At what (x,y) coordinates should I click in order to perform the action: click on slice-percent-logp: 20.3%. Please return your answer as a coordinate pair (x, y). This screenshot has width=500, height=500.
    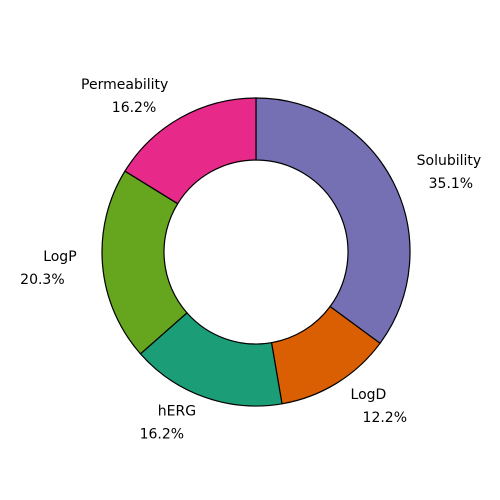
    Looking at the image, I should click on (42, 280).